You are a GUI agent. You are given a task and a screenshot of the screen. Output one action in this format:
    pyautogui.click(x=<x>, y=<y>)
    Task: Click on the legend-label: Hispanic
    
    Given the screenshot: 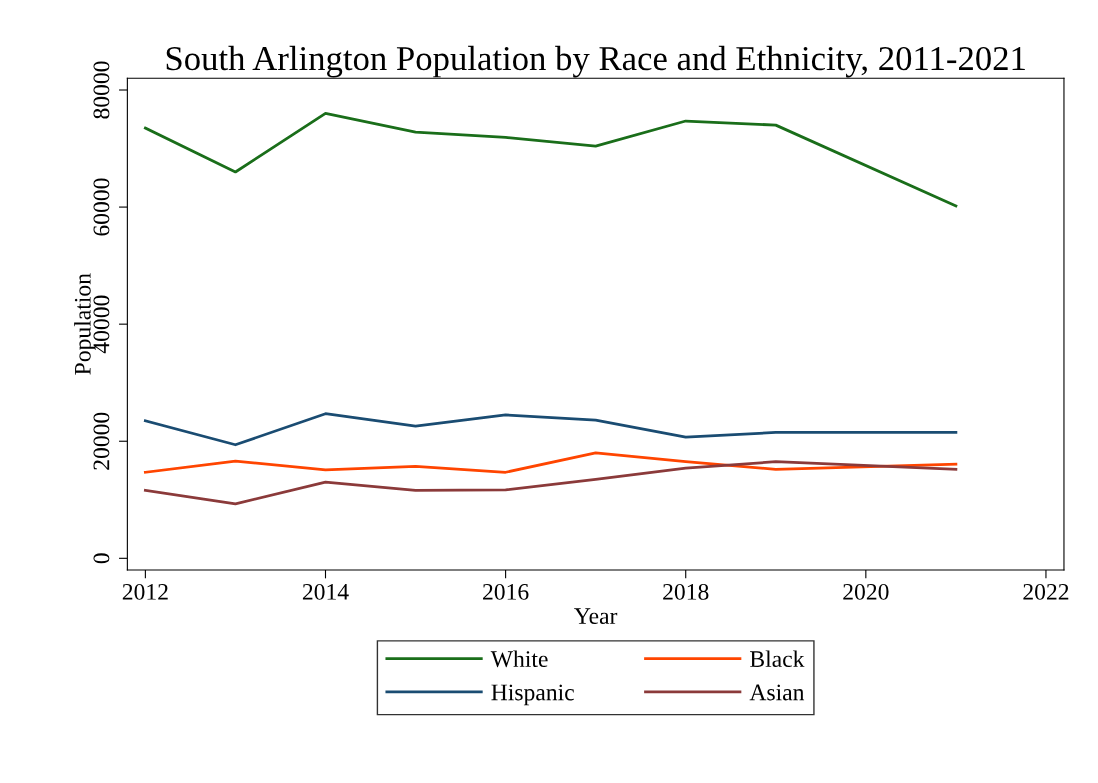 What is the action you would take?
    pyautogui.click(x=532, y=695)
    